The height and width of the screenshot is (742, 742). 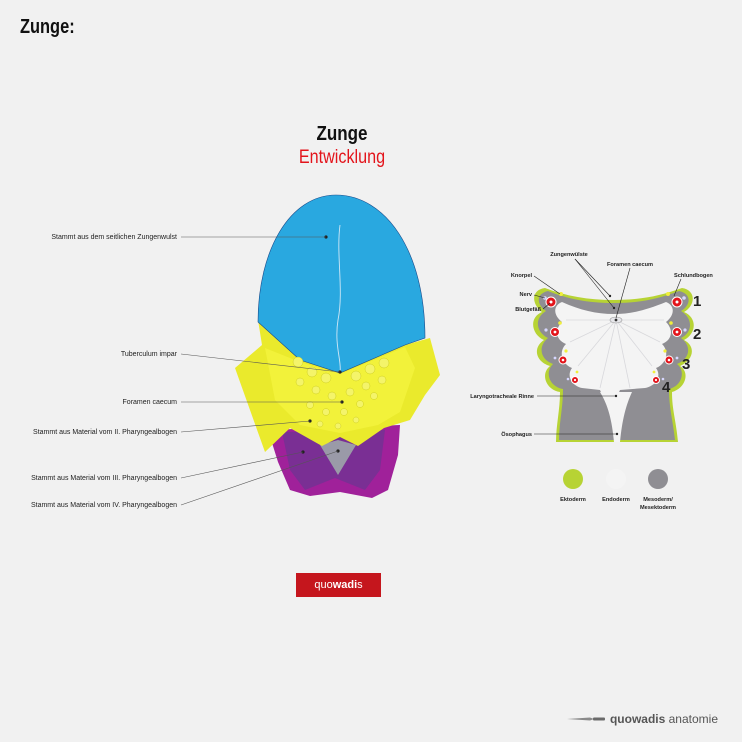 I want to click on label-lateral-swelling: Stammt aus dem seitlichen Zungenwulst, so click(x=114, y=237).